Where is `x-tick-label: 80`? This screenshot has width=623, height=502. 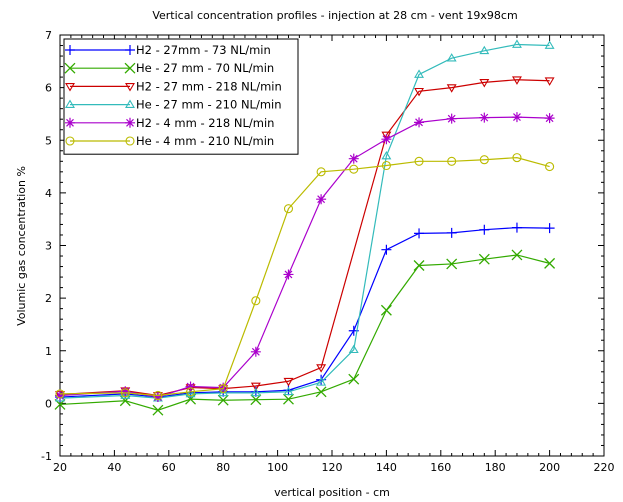
x-tick-label: 80 is located at coordinates (223, 467).